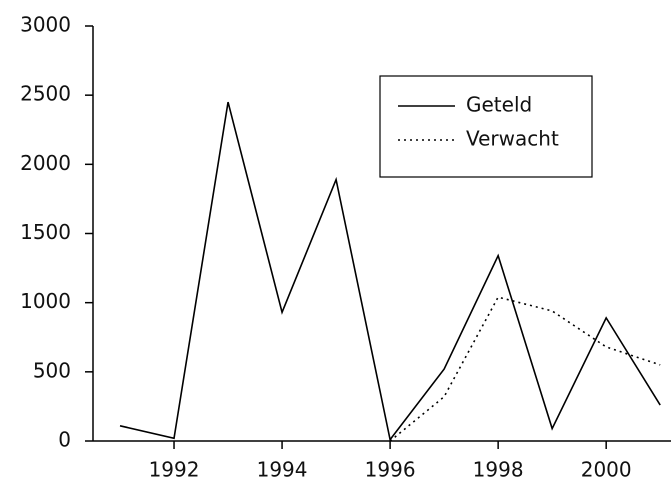  I want to click on x-tick-label: 1992, so click(174, 470).